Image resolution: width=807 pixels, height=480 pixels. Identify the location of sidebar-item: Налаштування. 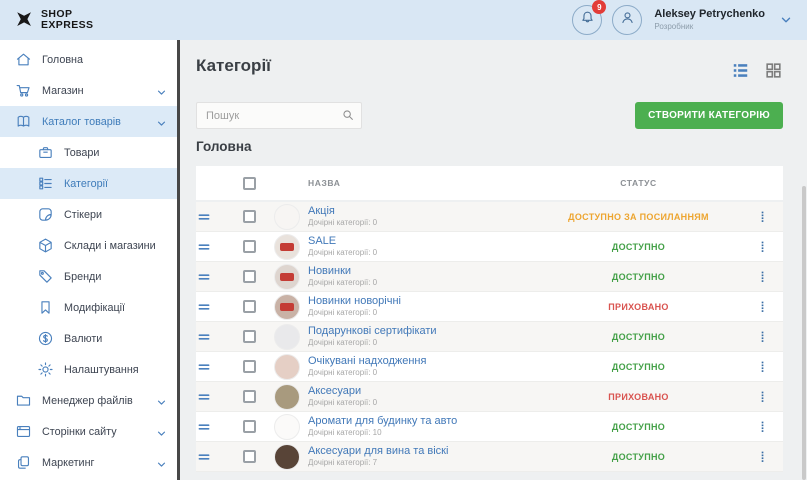
(88, 369).